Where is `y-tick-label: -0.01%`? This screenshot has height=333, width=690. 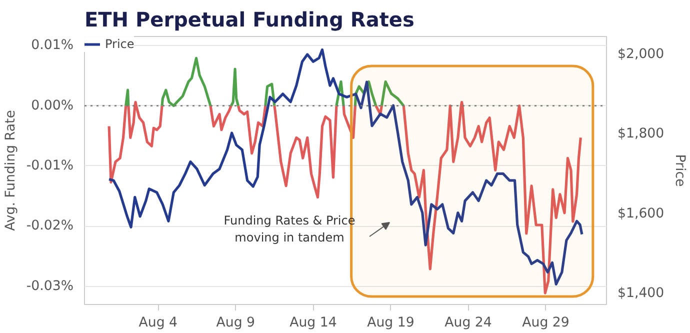 y-tick-label: -0.01% is located at coordinates (50, 166).